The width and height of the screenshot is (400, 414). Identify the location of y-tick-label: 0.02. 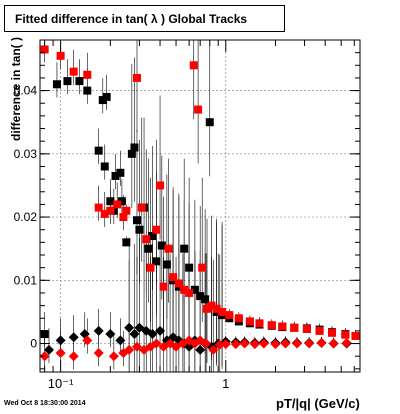
(26, 217).